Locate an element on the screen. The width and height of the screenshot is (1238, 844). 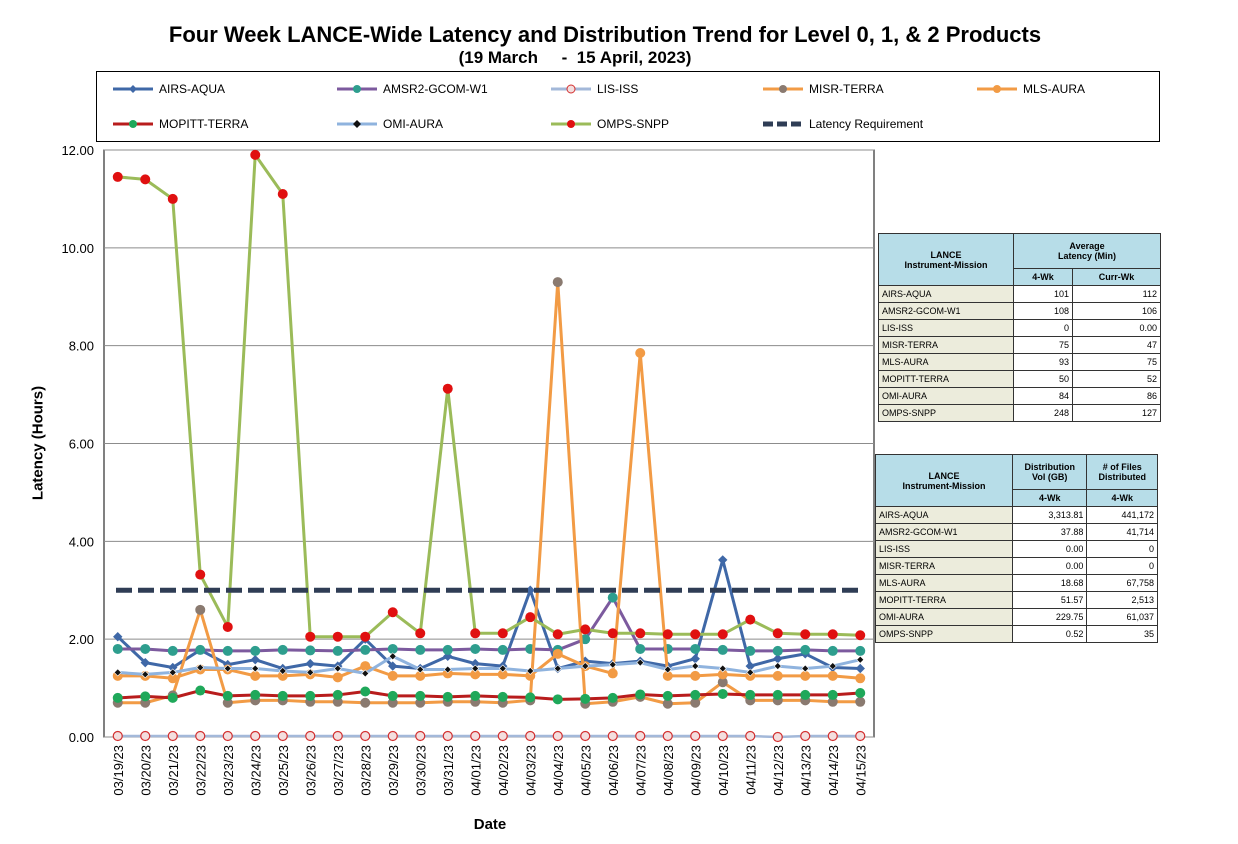
x-tick-label: 03/21/23 is located at coordinates (173, 770).